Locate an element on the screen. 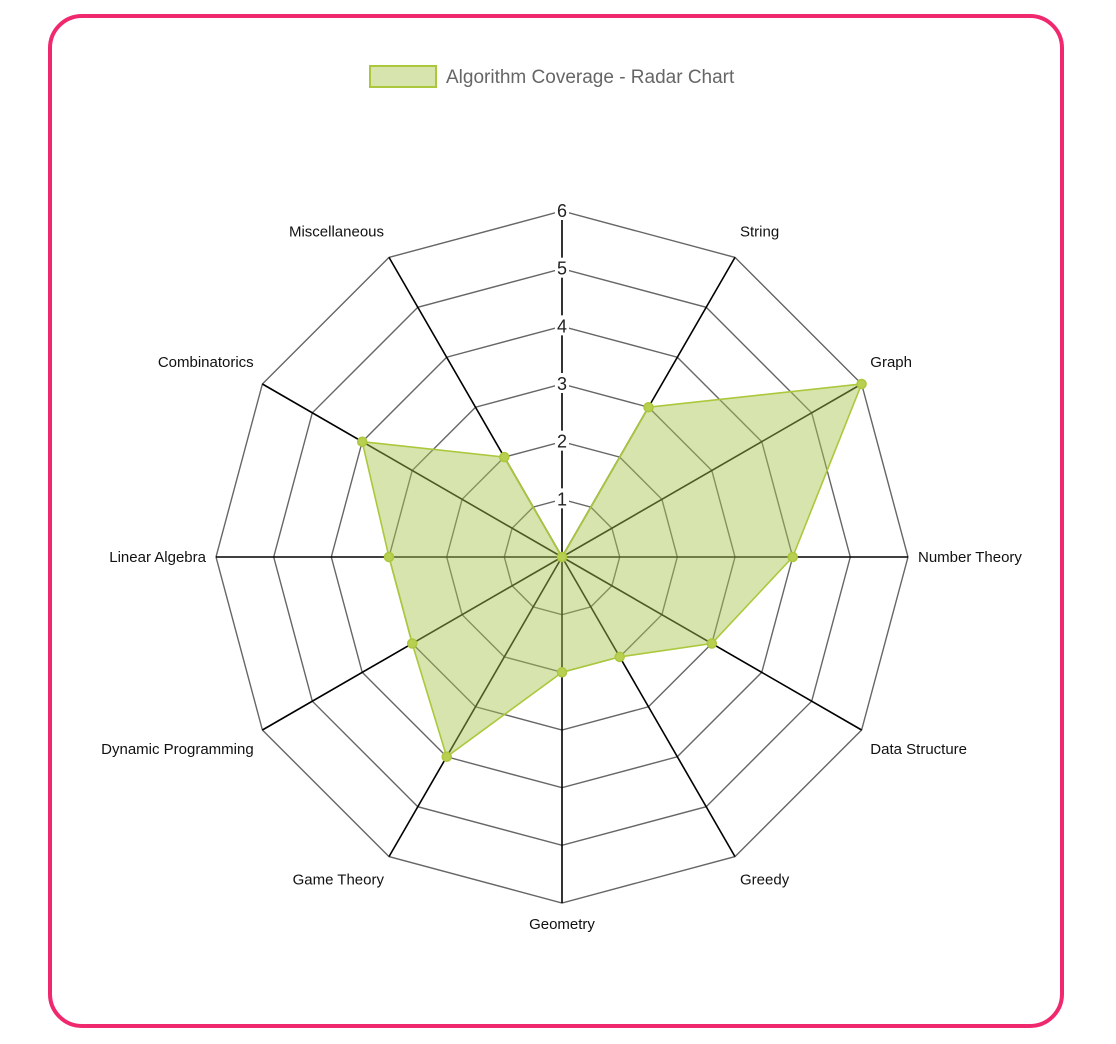  radar-tick-labels: 1 2 3 4 5 6 is located at coordinates (562, 354).